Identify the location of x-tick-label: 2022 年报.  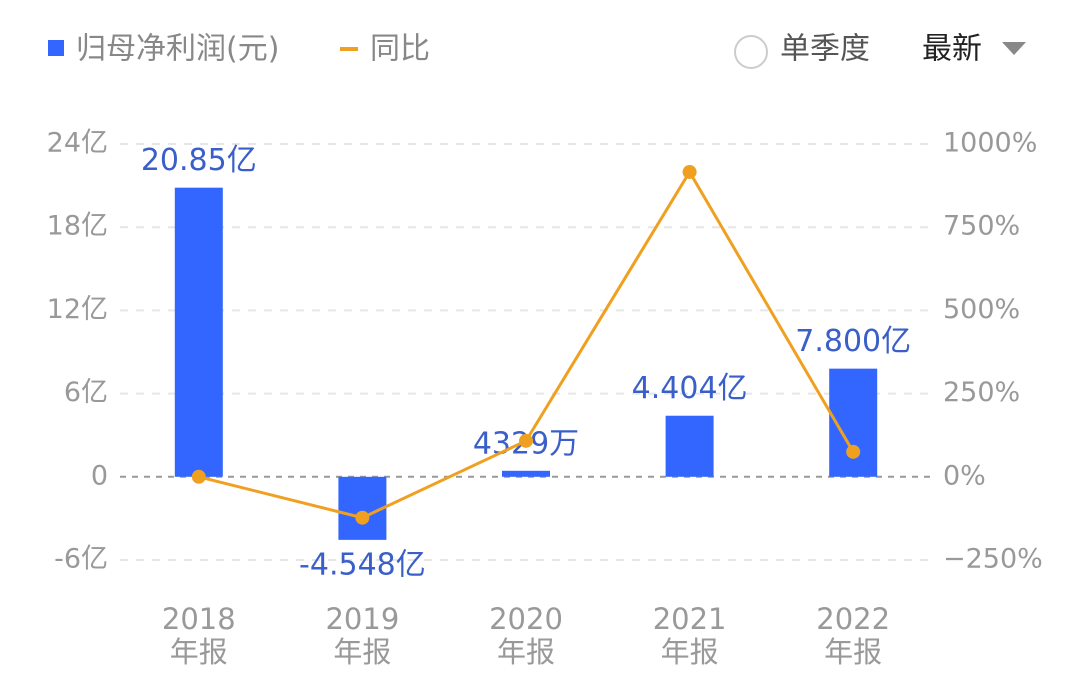
(853, 635).